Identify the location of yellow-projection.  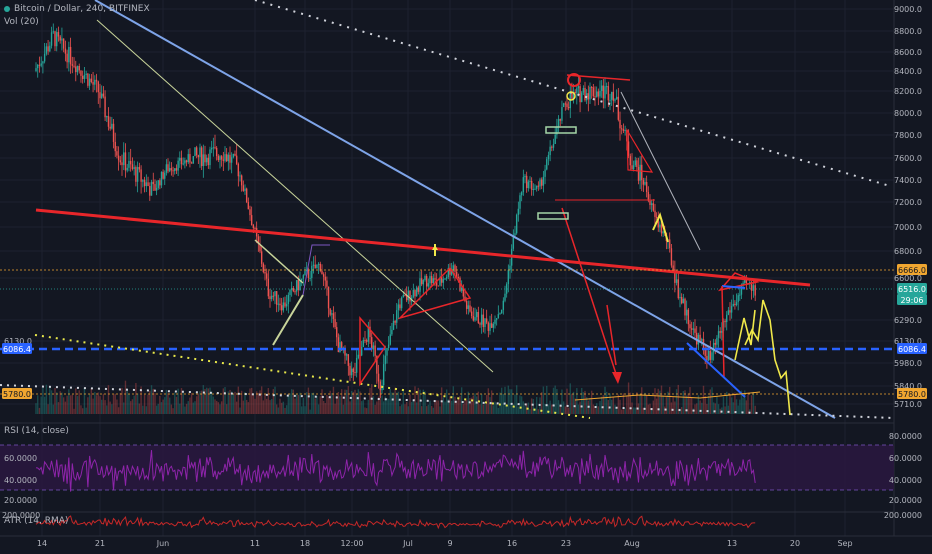
(767, 357).